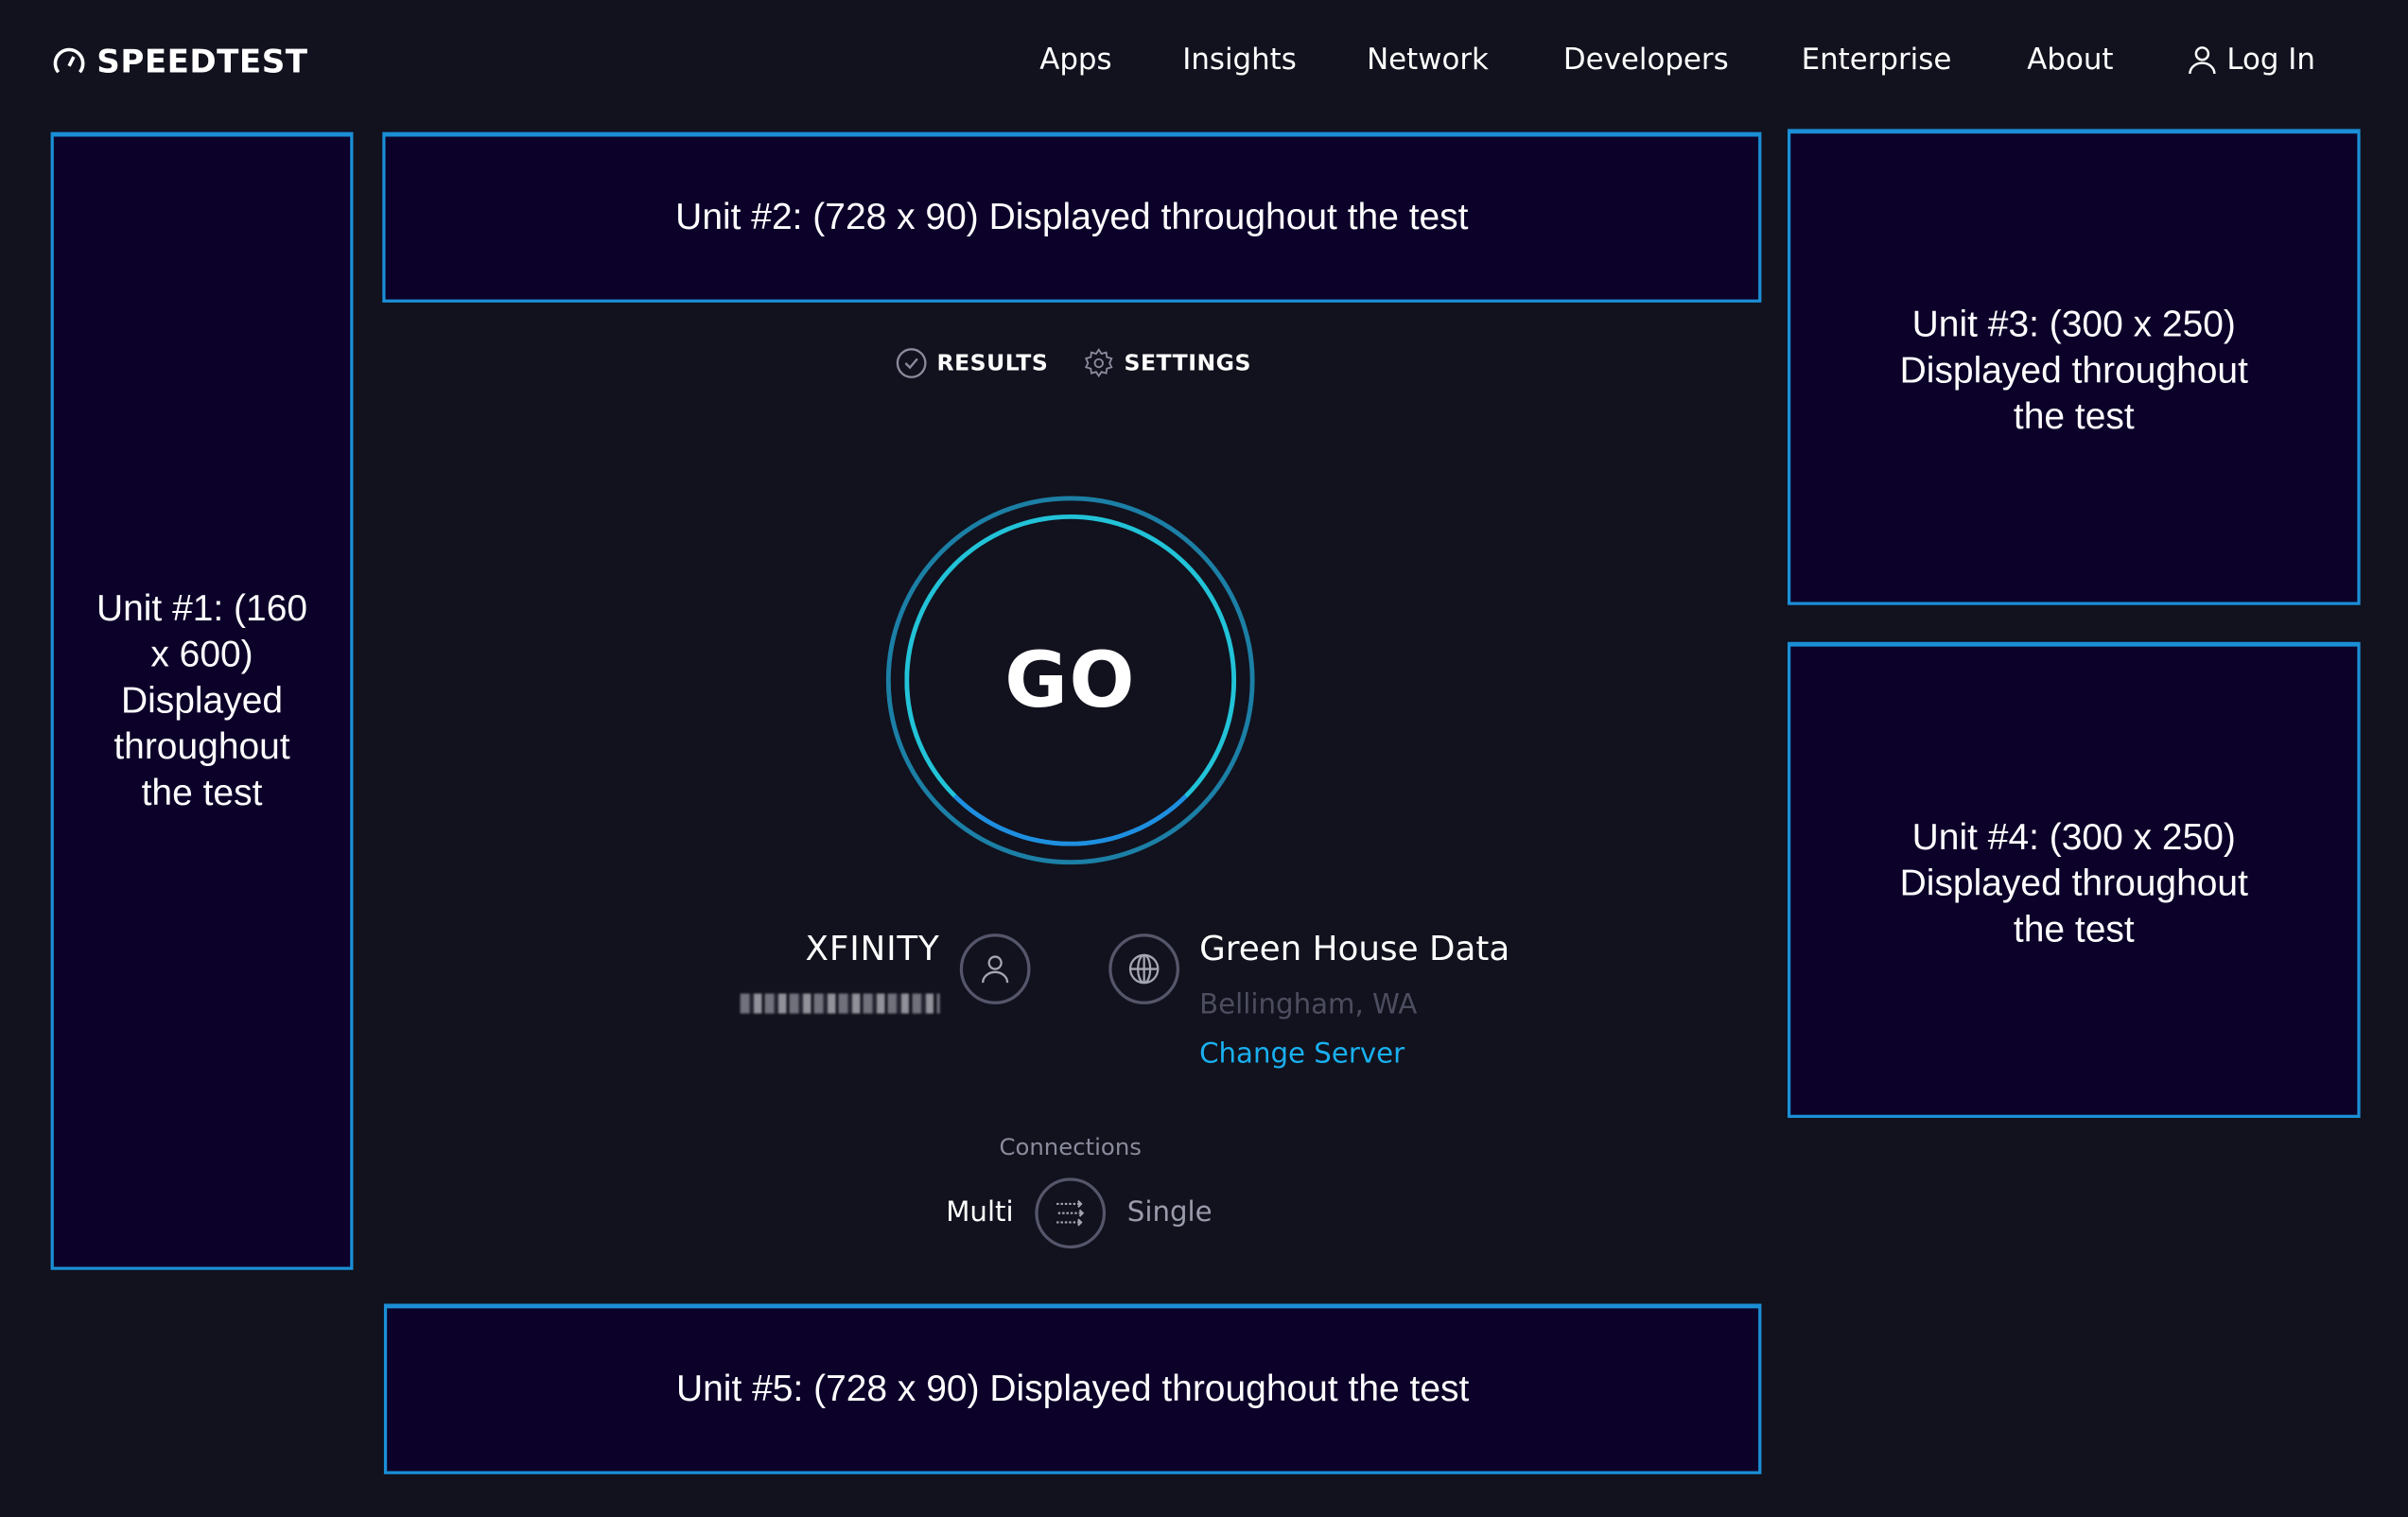 Image resolution: width=2408 pixels, height=1517 pixels. I want to click on connections-arrows-icon, so click(1070, 1213).